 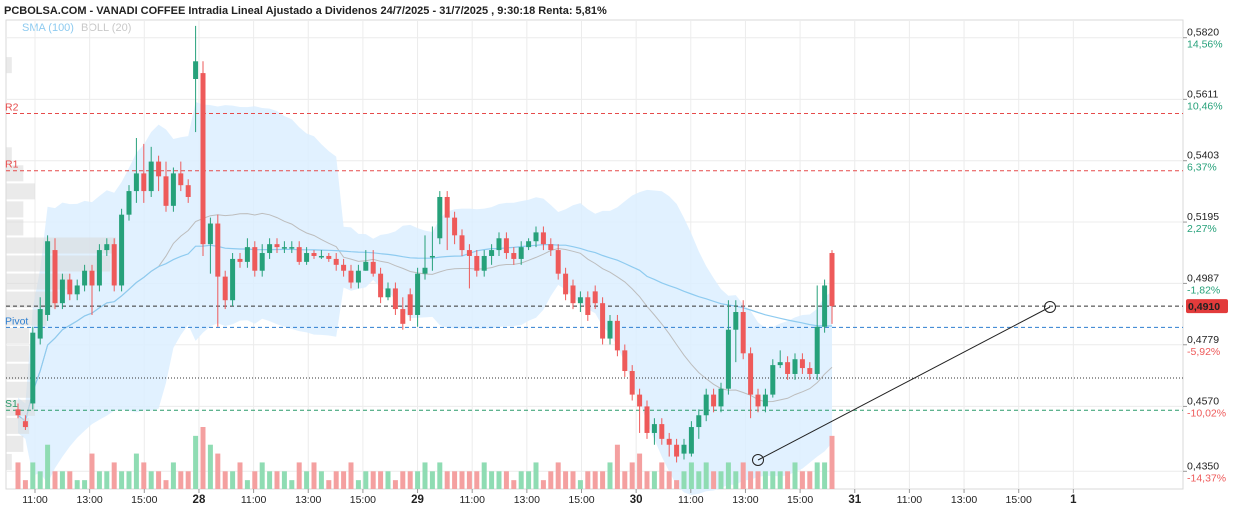 I want to click on price-tick-label: 0,4570, so click(x=1203, y=401).